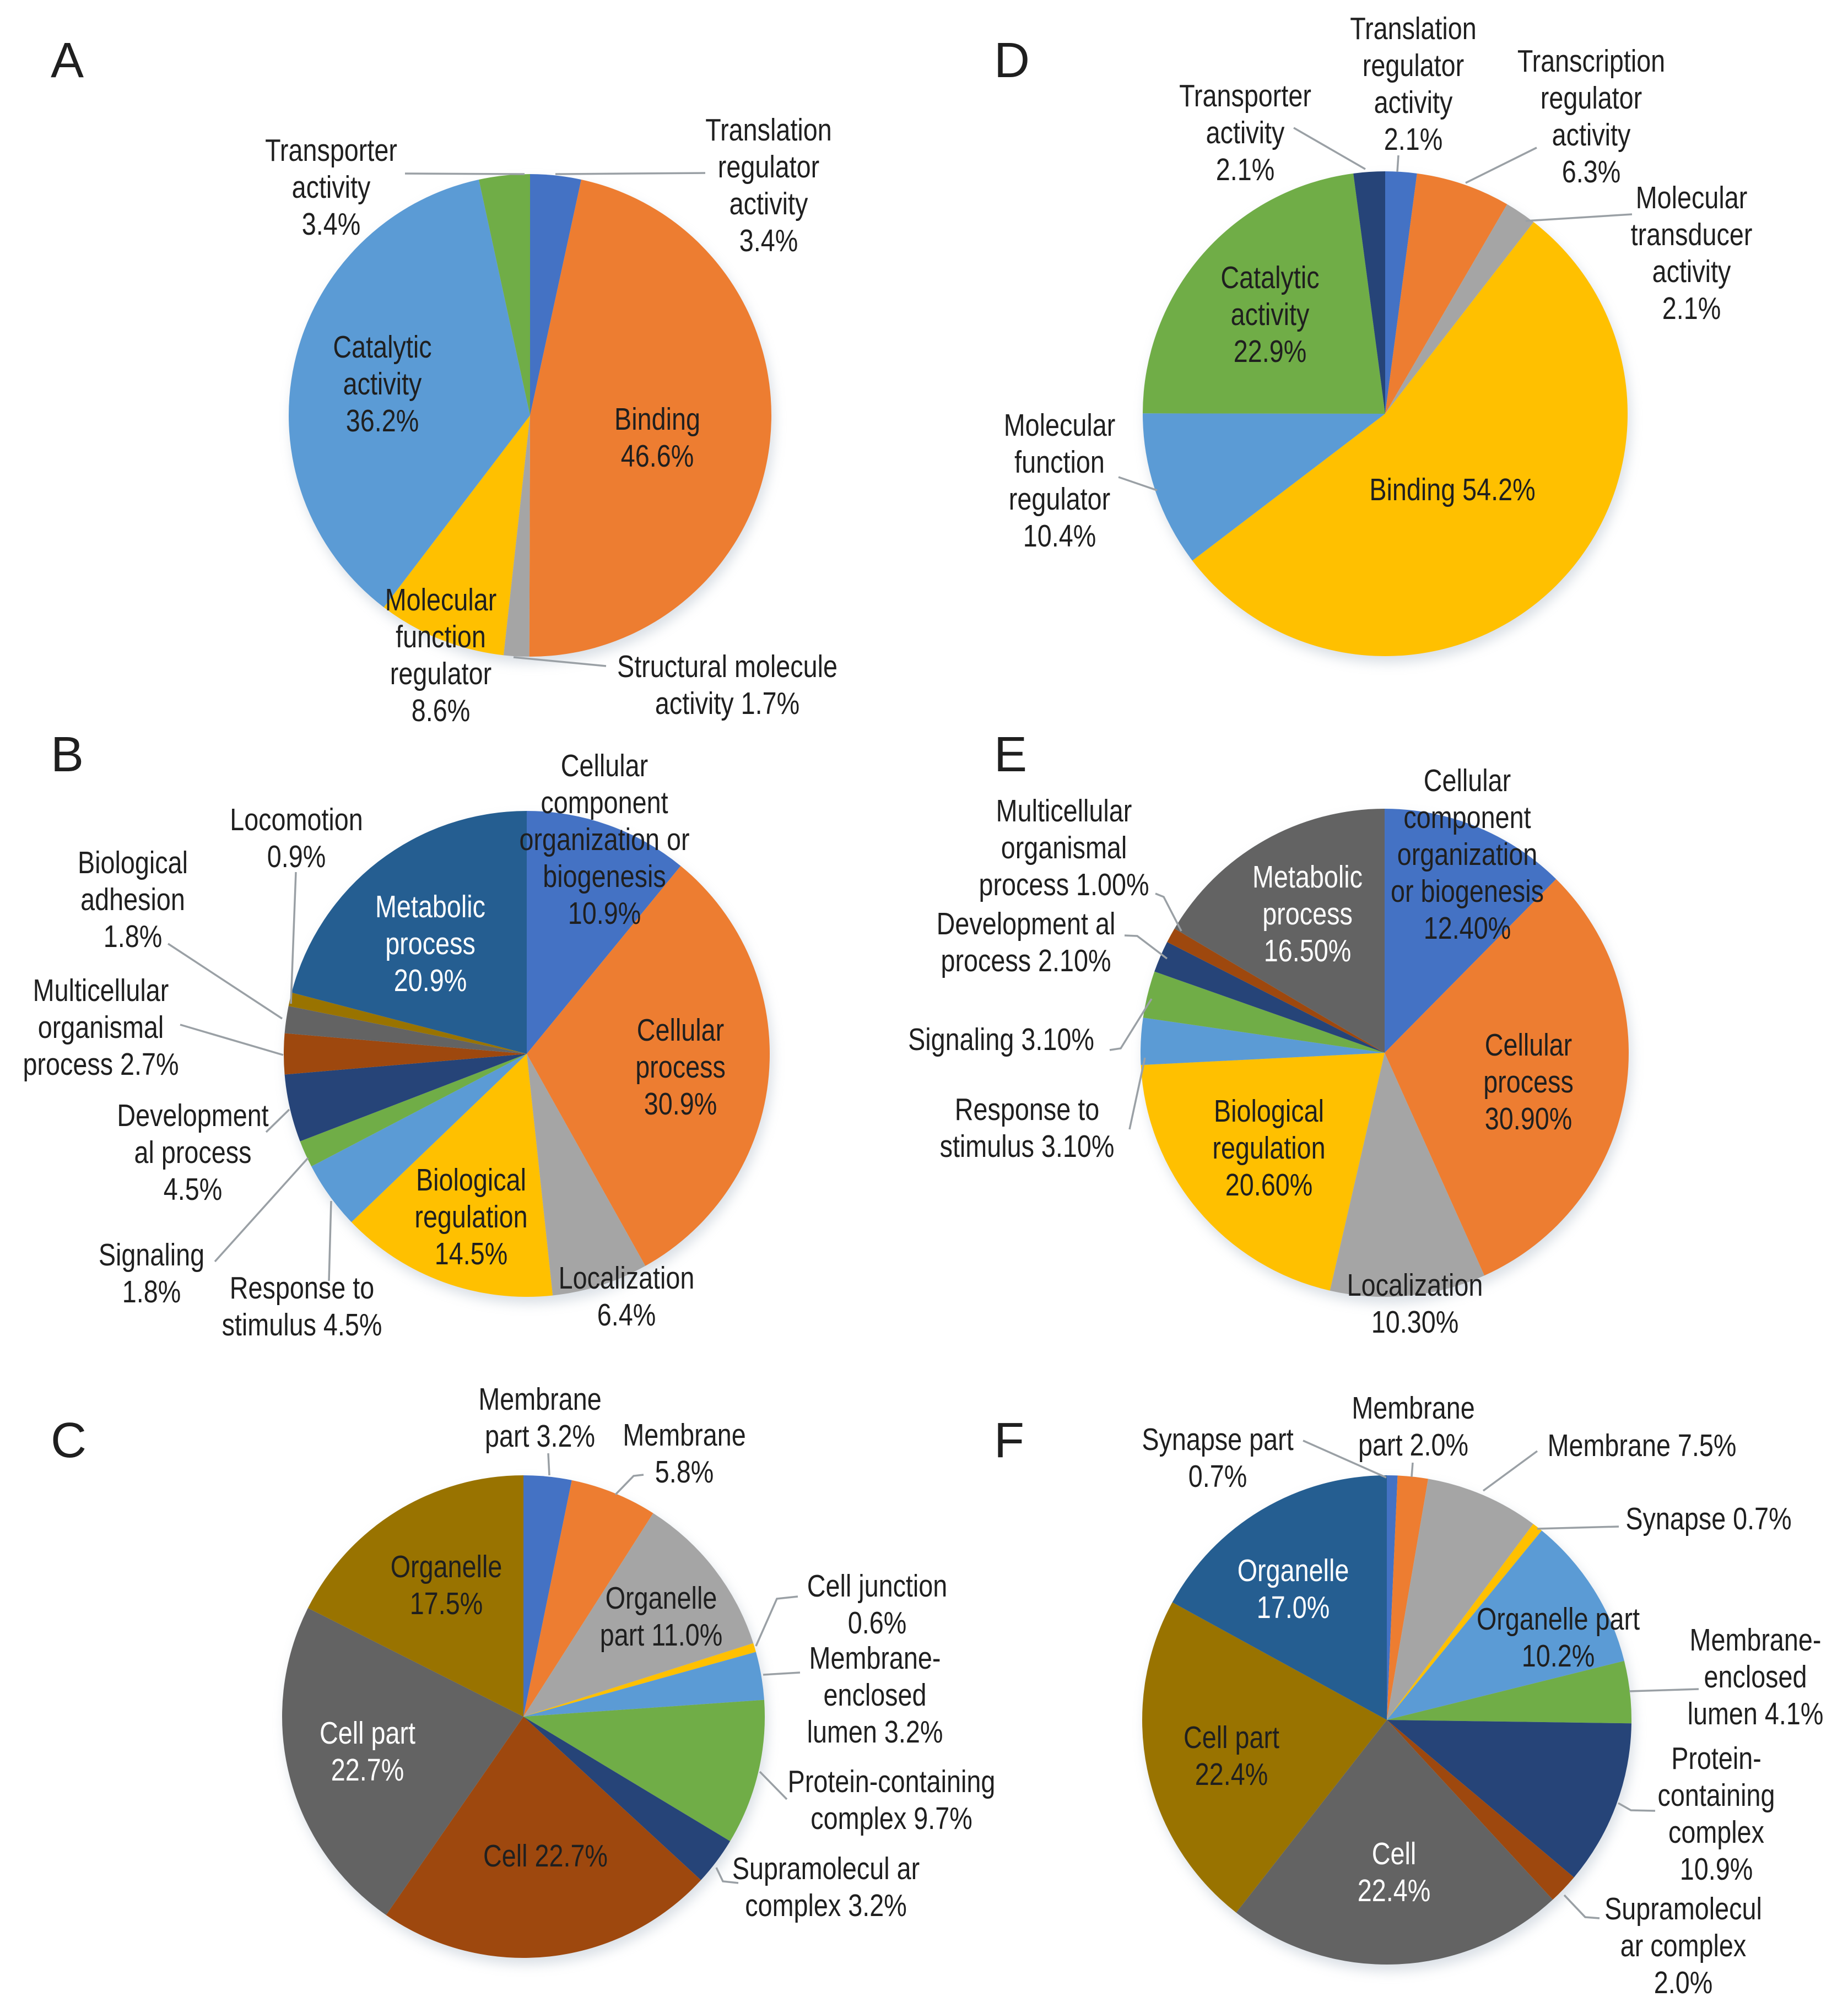  Describe the element at coordinates (1467, 855) in the screenshot. I see `svg-text: organization` at that location.